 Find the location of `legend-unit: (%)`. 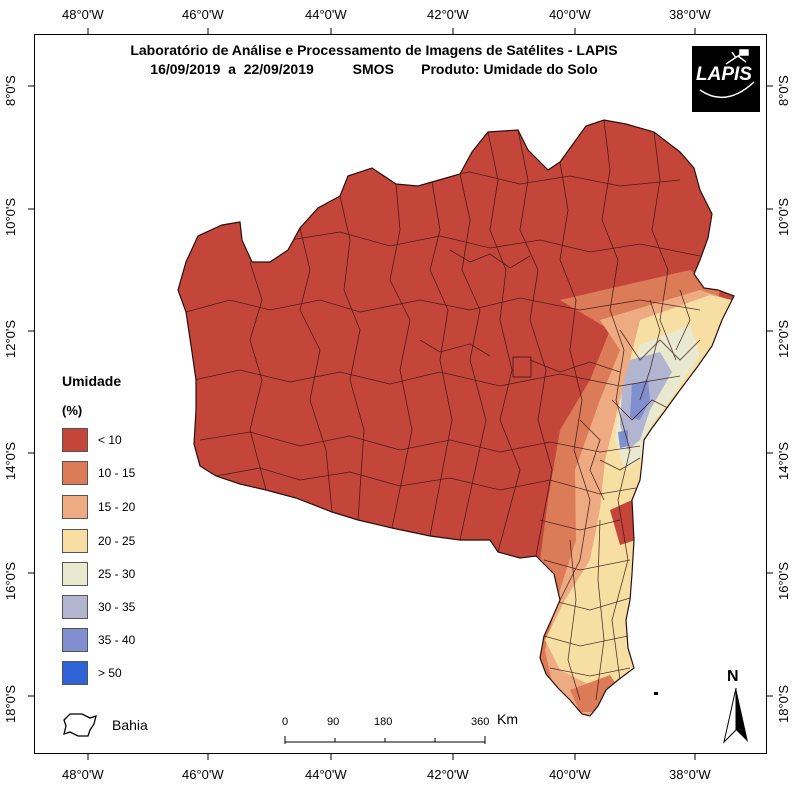

legend-unit: (%) is located at coordinates (72, 410).